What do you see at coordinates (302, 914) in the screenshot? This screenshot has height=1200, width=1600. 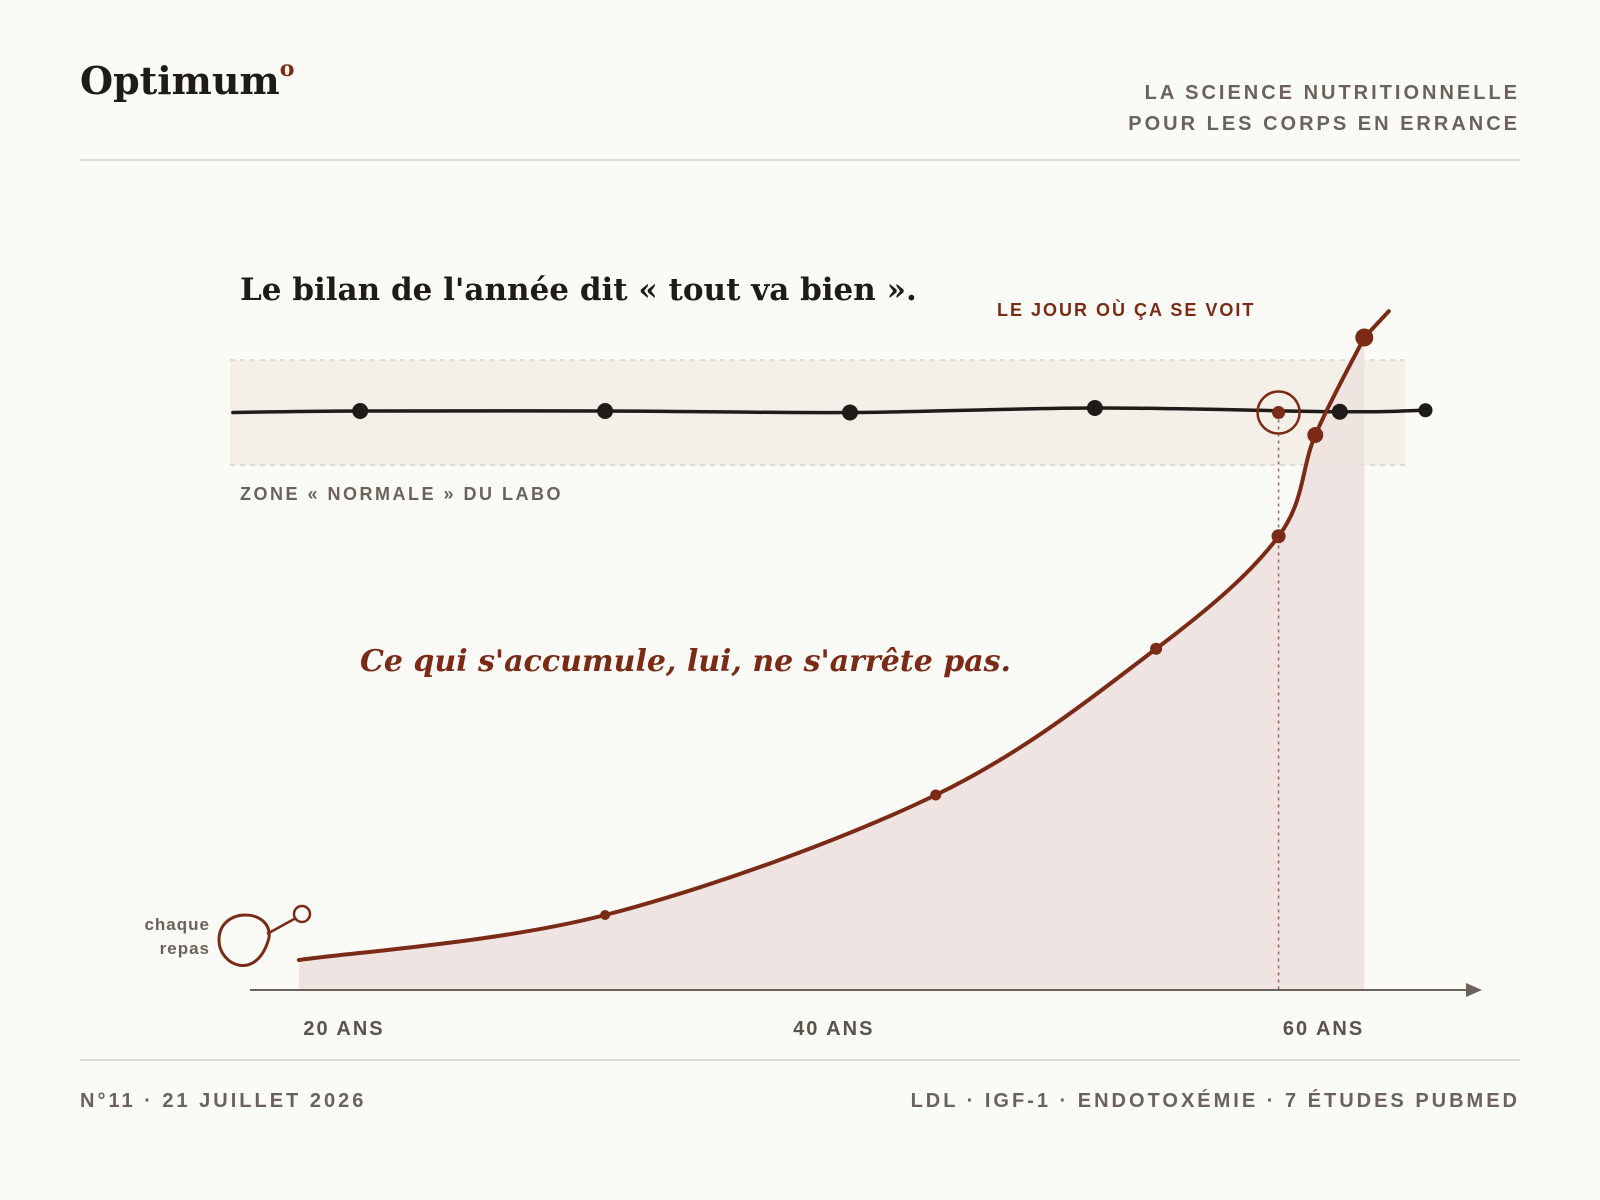 I see `meal-utensil-head` at bounding box center [302, 914].